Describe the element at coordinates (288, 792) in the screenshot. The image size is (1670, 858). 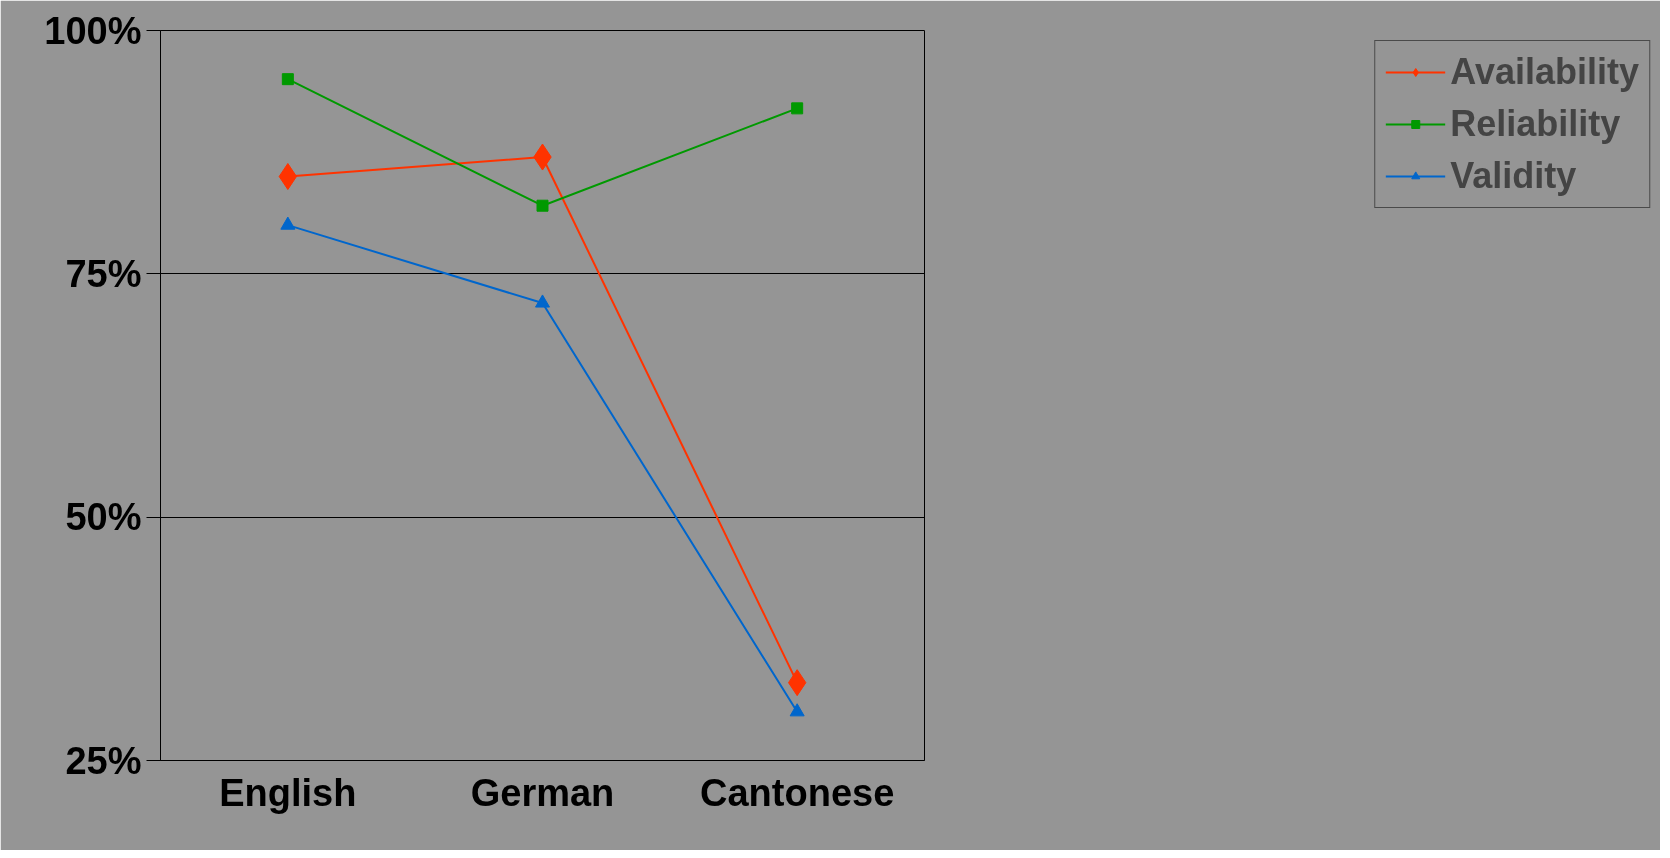
I see `x-tick-label: English` at that location.